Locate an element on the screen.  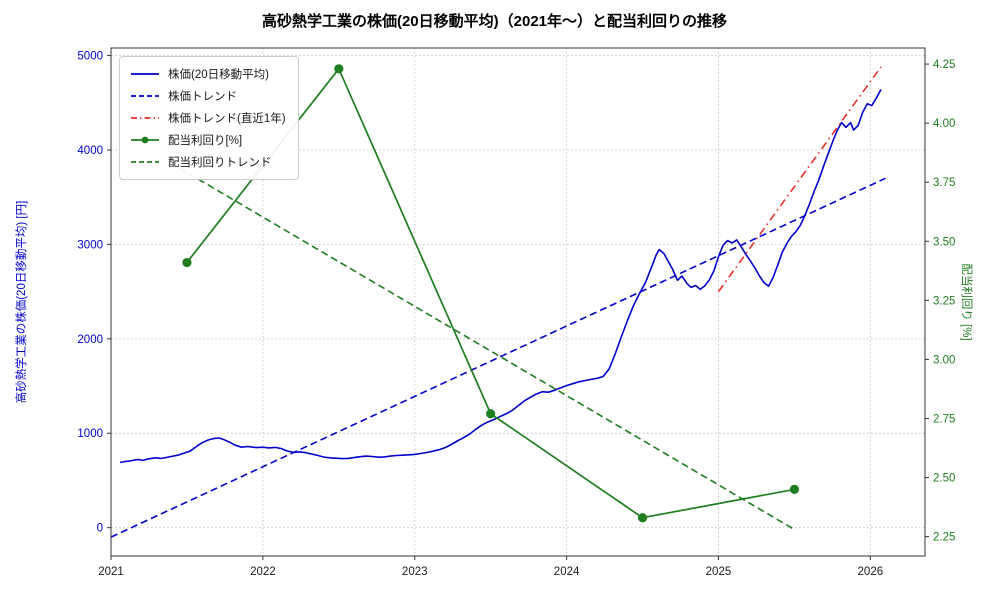
y-axis-label-left: 高砂熱学工業の株価(20日移動平均) [円] is located at coordinates (22, 302).